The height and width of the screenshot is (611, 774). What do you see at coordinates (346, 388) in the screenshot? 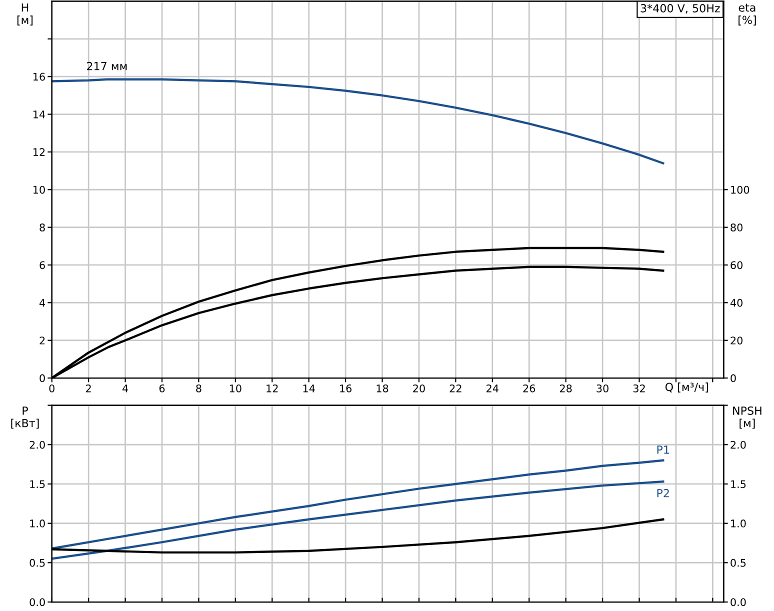
I see `x-tick-label: 16` at bounding box center [346, 388].